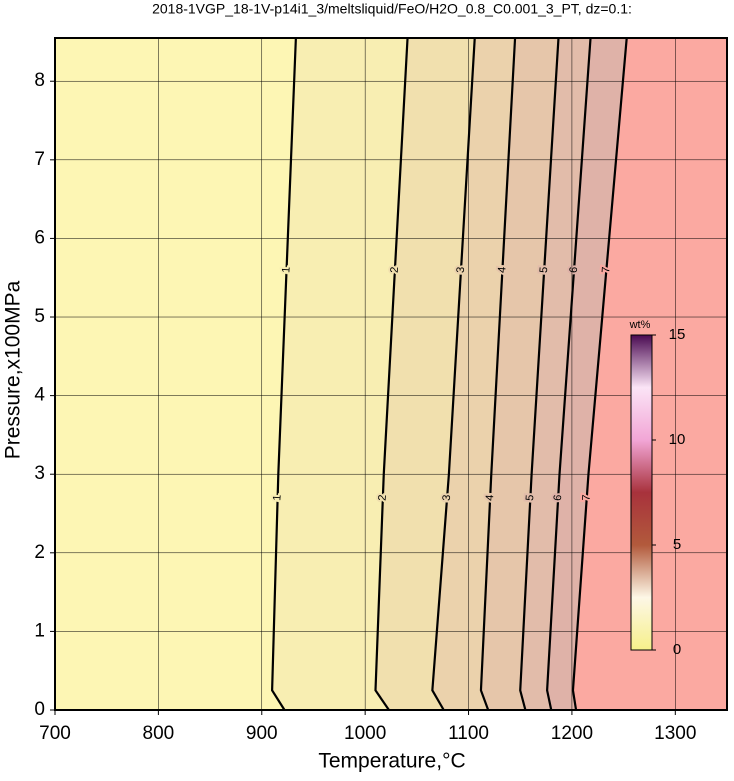 Image resolution: width=734 pixels, height=781 pixels. Describe the element at coordinates (39, 552) in the screenshot. I see `y-tick-label: 2` at that location.